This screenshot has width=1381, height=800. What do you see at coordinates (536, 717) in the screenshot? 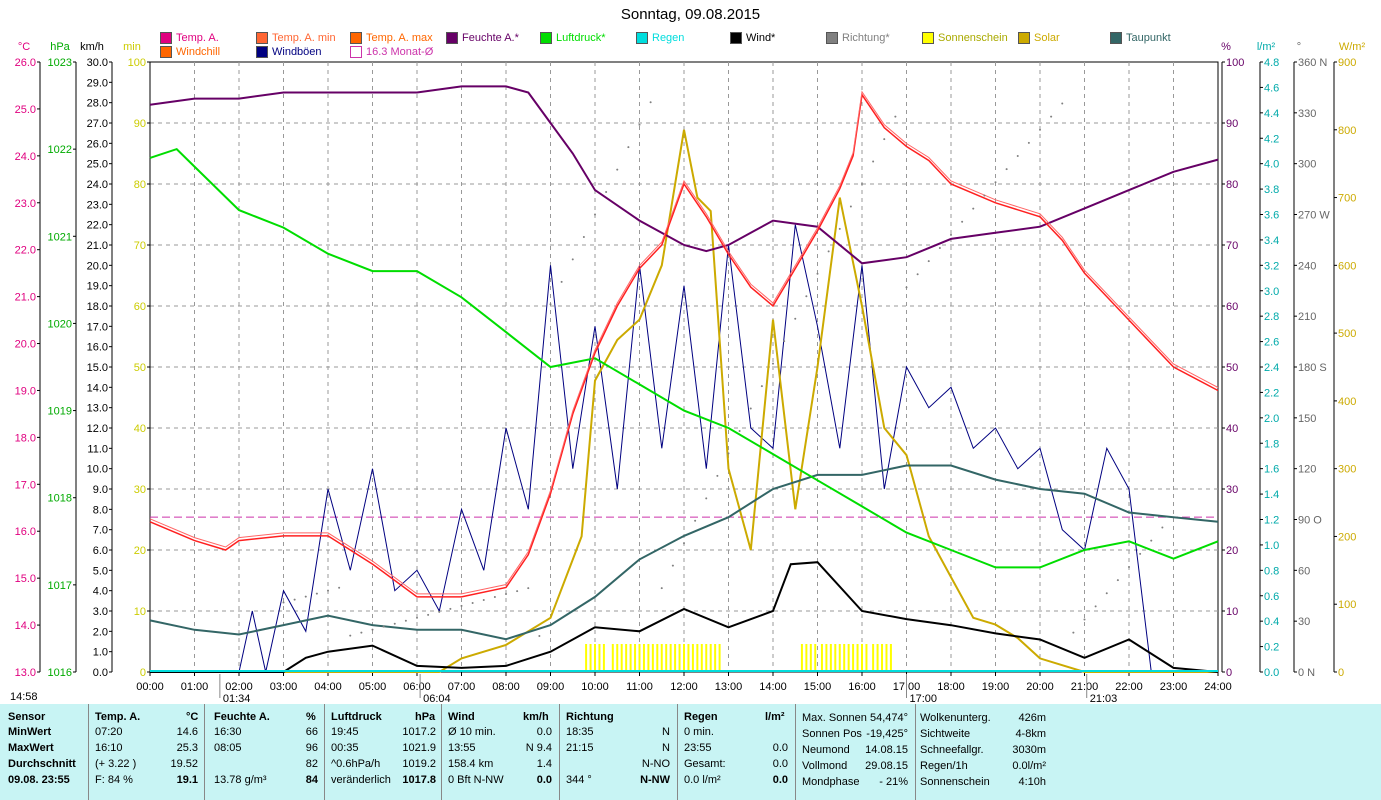
I see `hdr-wind-unit: km/h` at bounding box center [536, 717].